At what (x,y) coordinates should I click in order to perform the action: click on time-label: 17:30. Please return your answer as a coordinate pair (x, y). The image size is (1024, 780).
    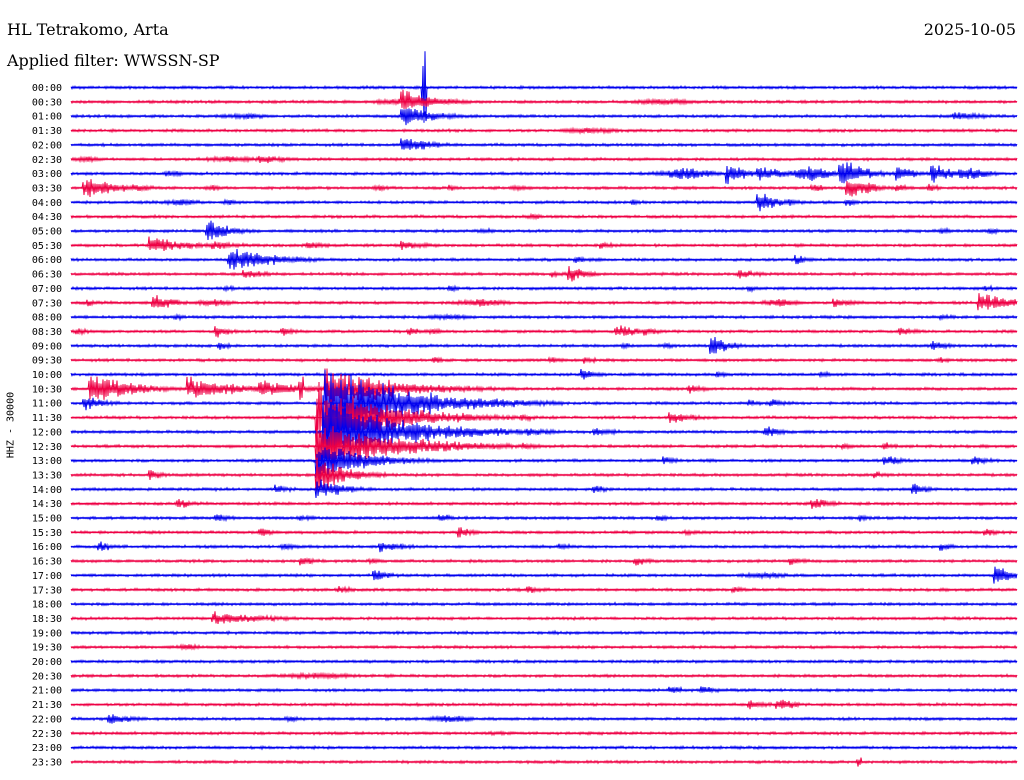
    Looking at the image, I should click on (47, 590).